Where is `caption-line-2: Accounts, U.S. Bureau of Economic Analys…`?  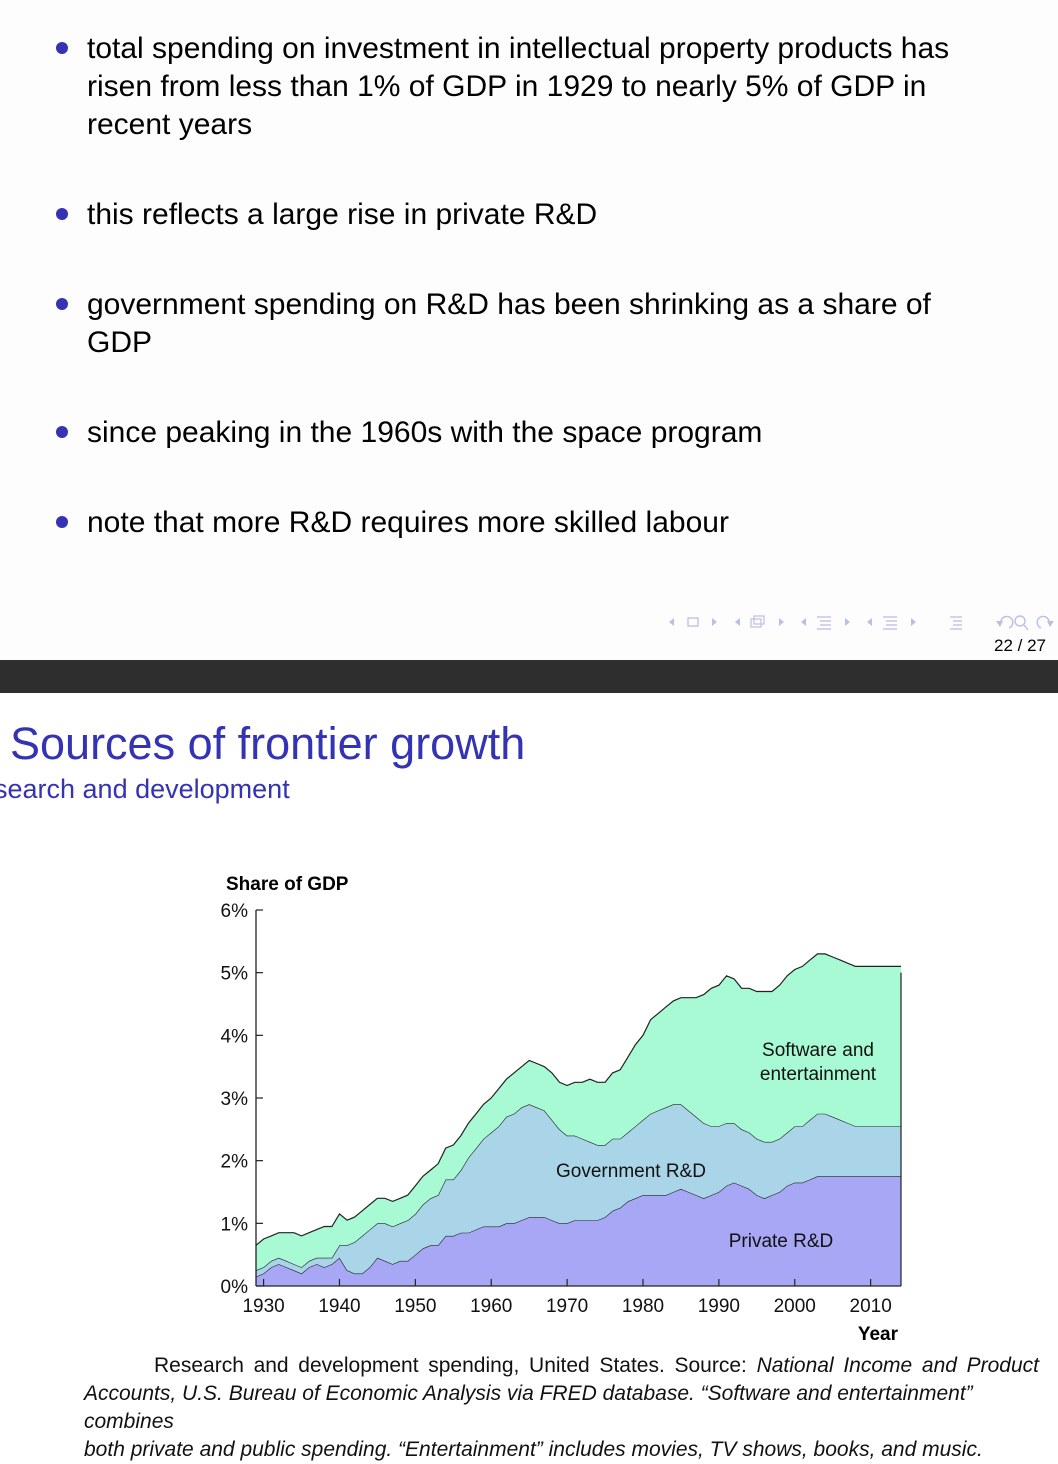
caption-line-2: Accounts, U.S. Bureau of Economic Analys… is located at coordinates (561, 1408).